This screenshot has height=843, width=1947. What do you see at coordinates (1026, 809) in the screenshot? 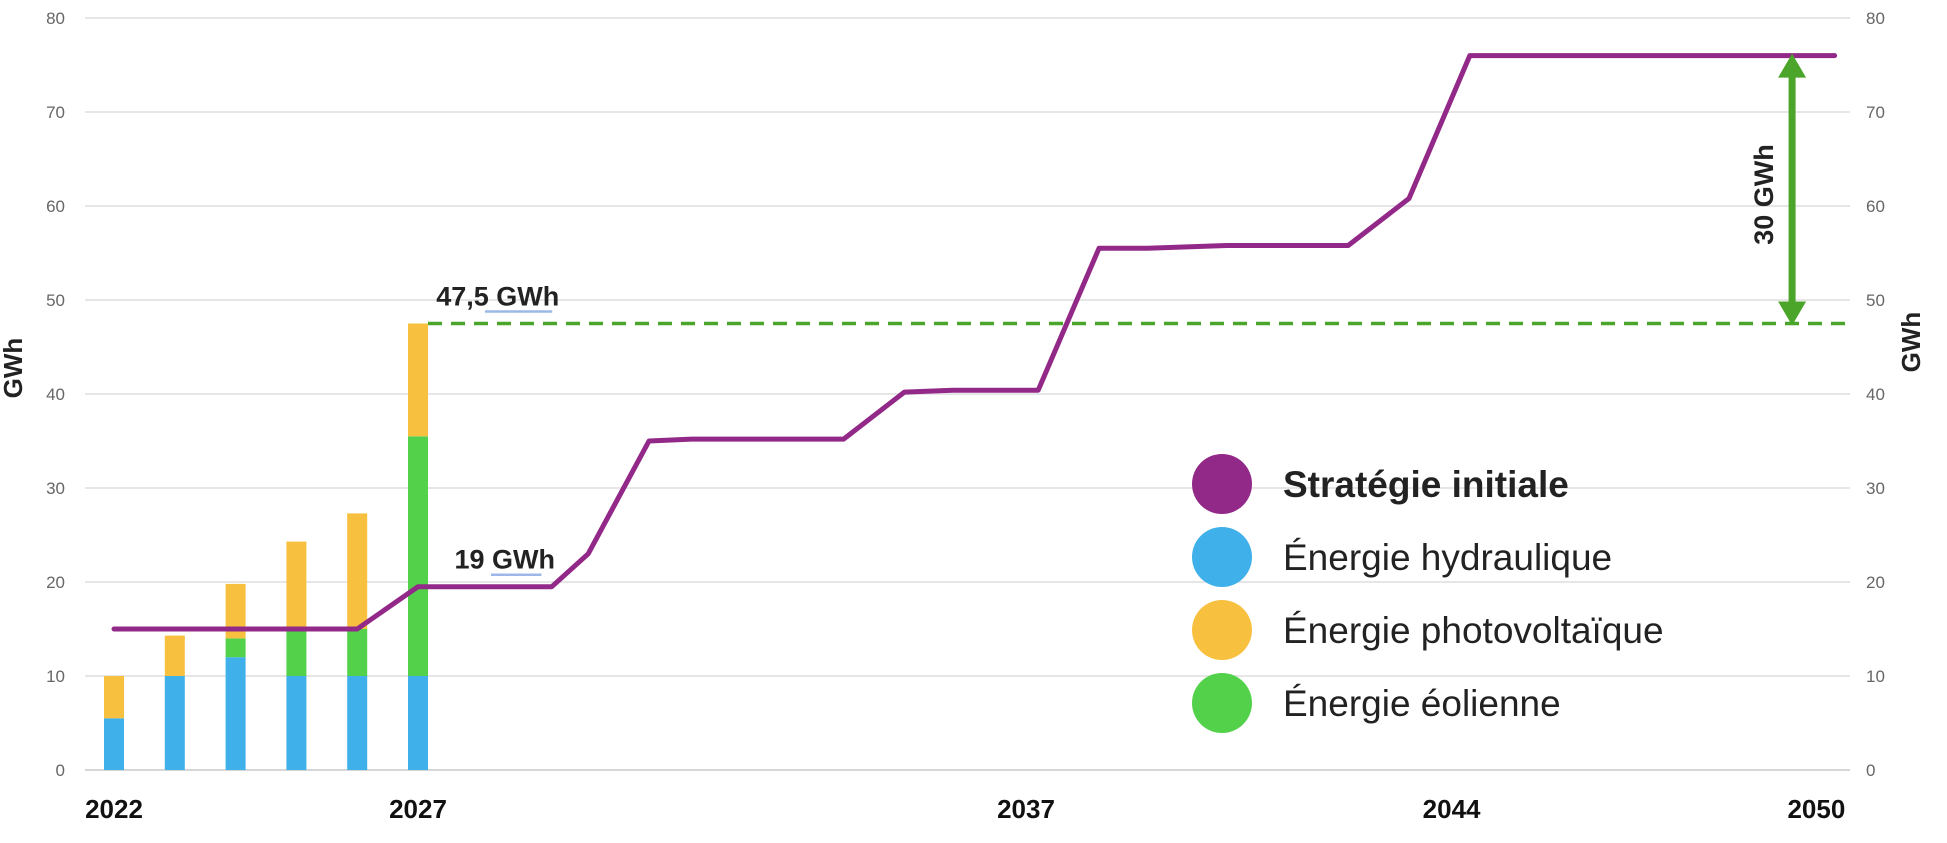
I see `x-tick-label: 2037` at bounding box center [1026, 809].